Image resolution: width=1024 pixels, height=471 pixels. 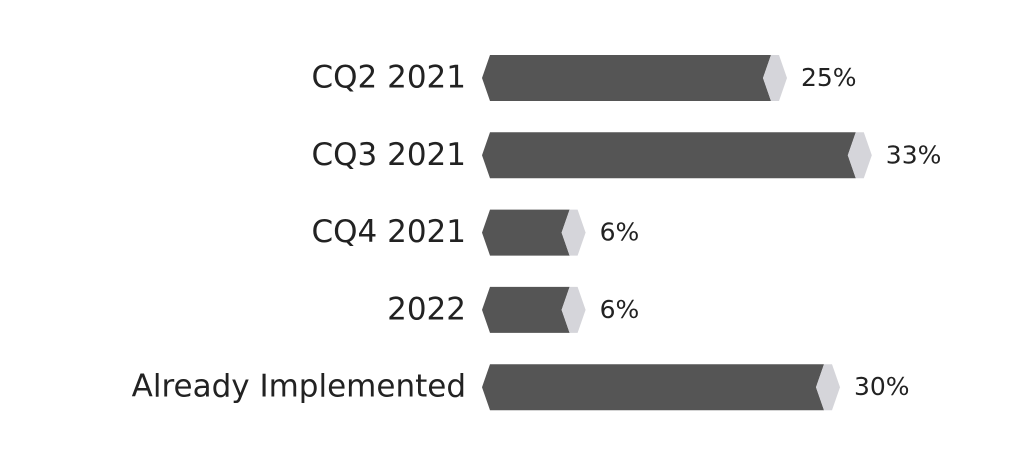 What do you see at coordinates (388, 155) in the screenshot?
I see `category-label: CQ3 2021` at bounding box center [388, 155].